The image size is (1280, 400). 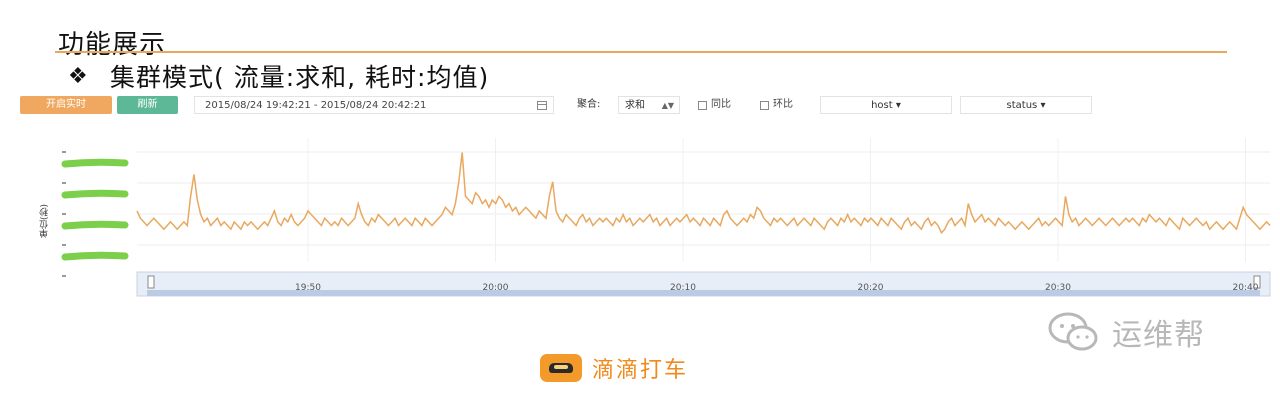 What do you see at coordinates (151, 282) in the screenshot?
I see `range-handle-left` at bounding box center [151, 282].